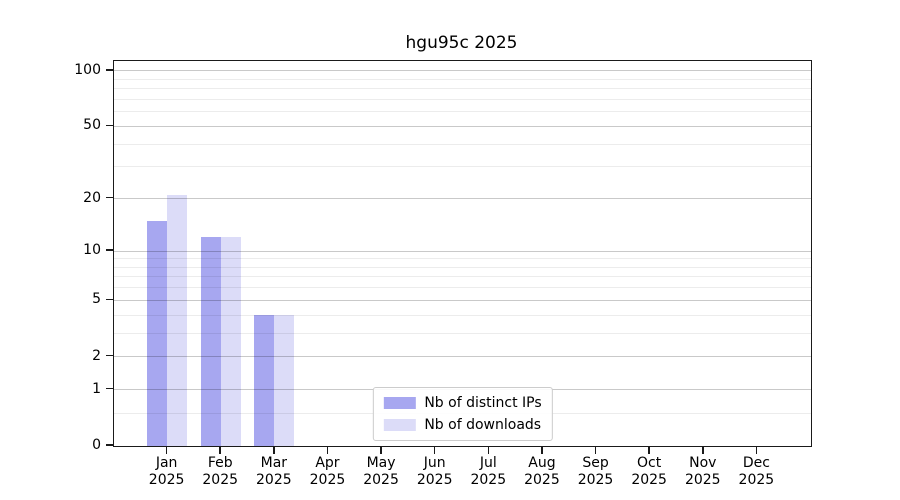 Image resolution: width=900 pixels, height=500 pixels. What do you see at coordinates (87, 69) in the screenshot?
I see `y-tick-label: 100` at bounding box center [87, 69].